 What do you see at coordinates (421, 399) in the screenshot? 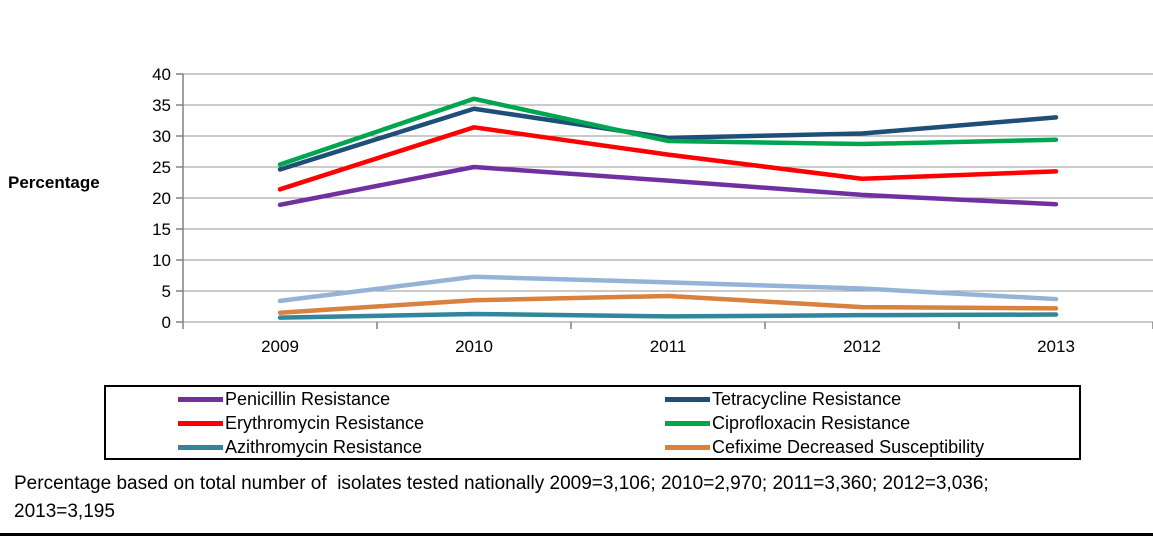
I see `legend-item: Penicillin Resistance` at bounding box center [421, 399].